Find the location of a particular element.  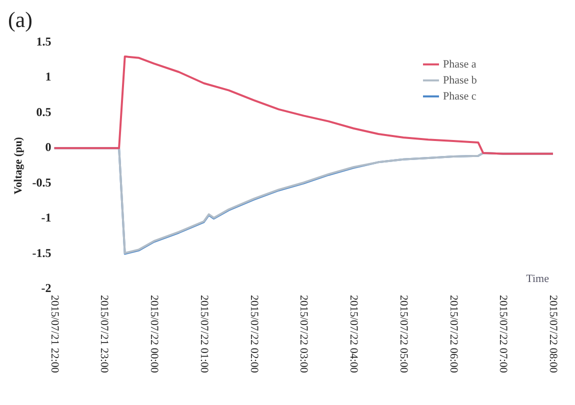

x-tick-label: 2015/07/21 23:00 is located at coordinates (104, 334).